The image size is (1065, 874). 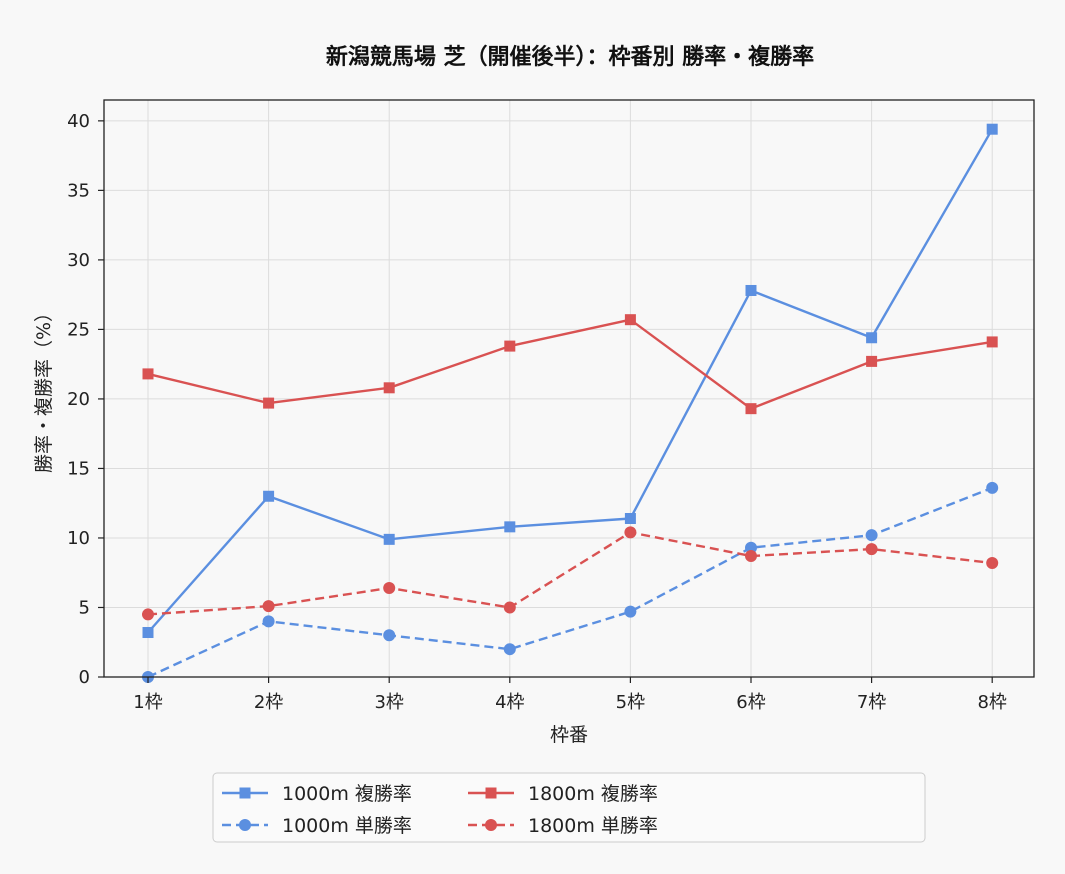 I want to click on legend-label: 1000m 複勝率, so click(x=347, y=794).